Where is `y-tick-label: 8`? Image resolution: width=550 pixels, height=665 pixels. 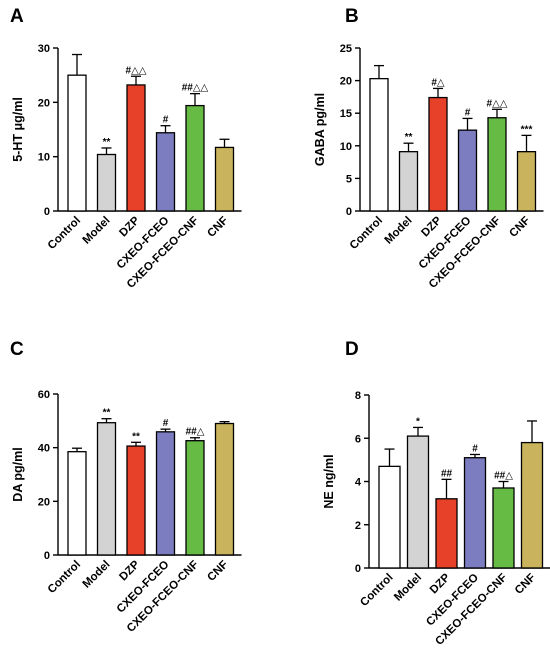
y-tick-label: 8 is located at coordinates (358, 396).